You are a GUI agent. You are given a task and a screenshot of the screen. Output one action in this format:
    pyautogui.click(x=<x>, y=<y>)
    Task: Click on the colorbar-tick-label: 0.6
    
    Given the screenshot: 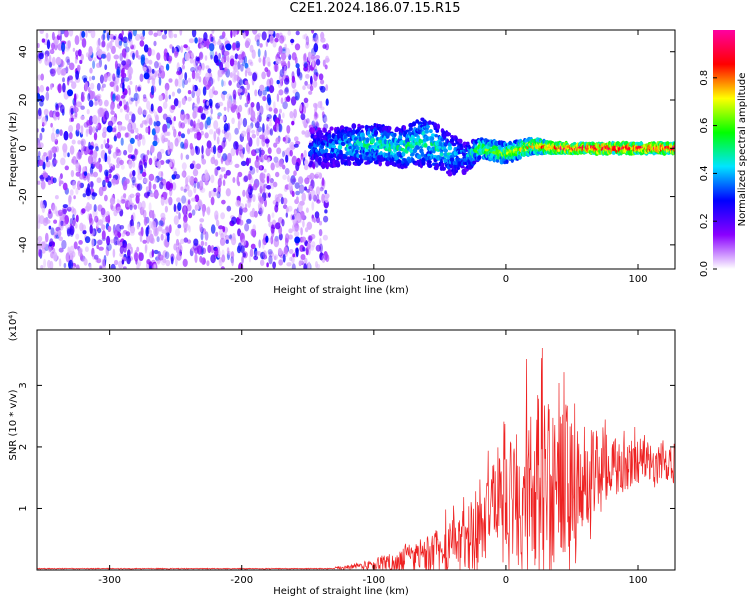 What is the action you would take?
    pyautogui.click(x=704, y=126)
    